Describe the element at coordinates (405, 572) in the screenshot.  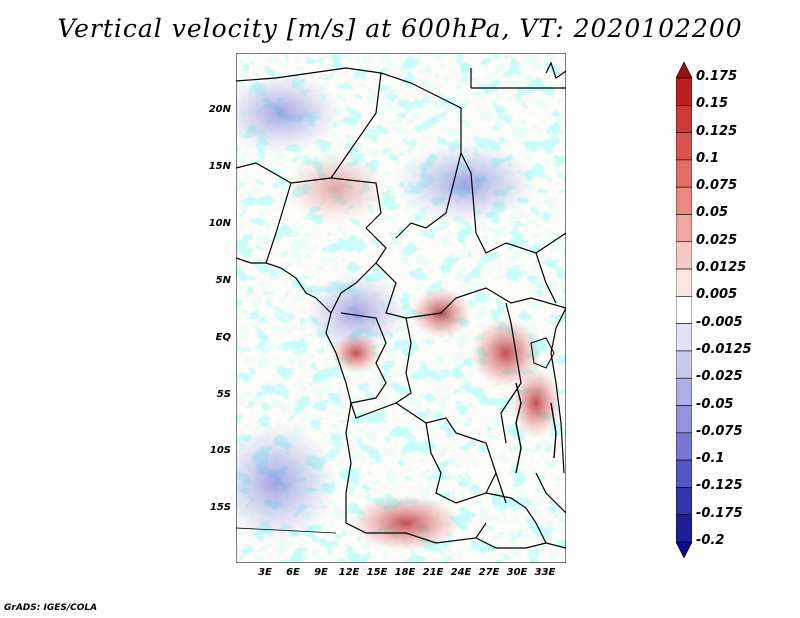
I see `lon-label: 18E` at that location.